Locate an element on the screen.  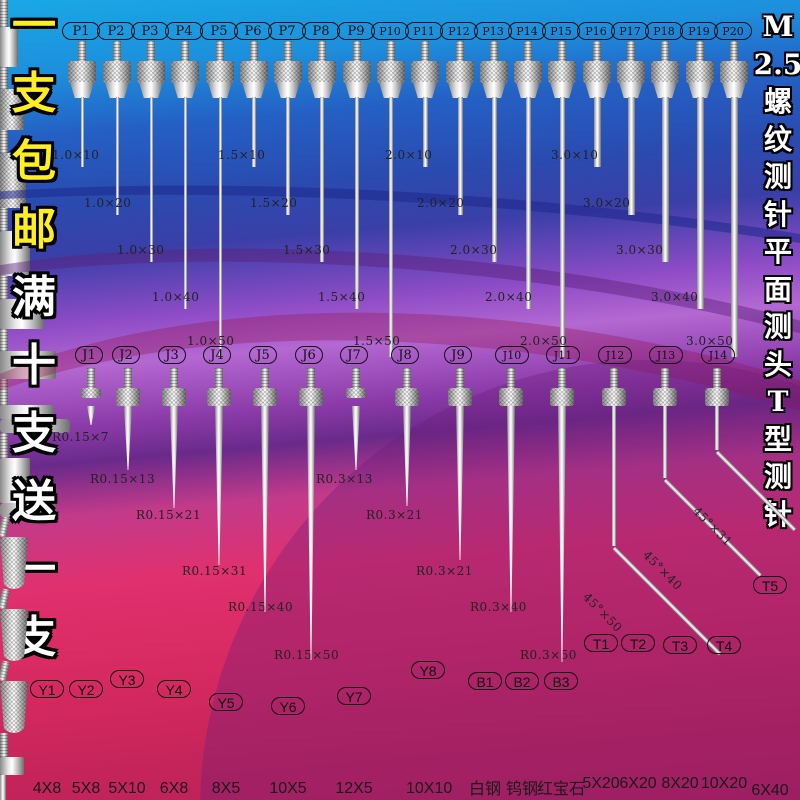
t-id-label: T4 is located at coordinates (724, 645).